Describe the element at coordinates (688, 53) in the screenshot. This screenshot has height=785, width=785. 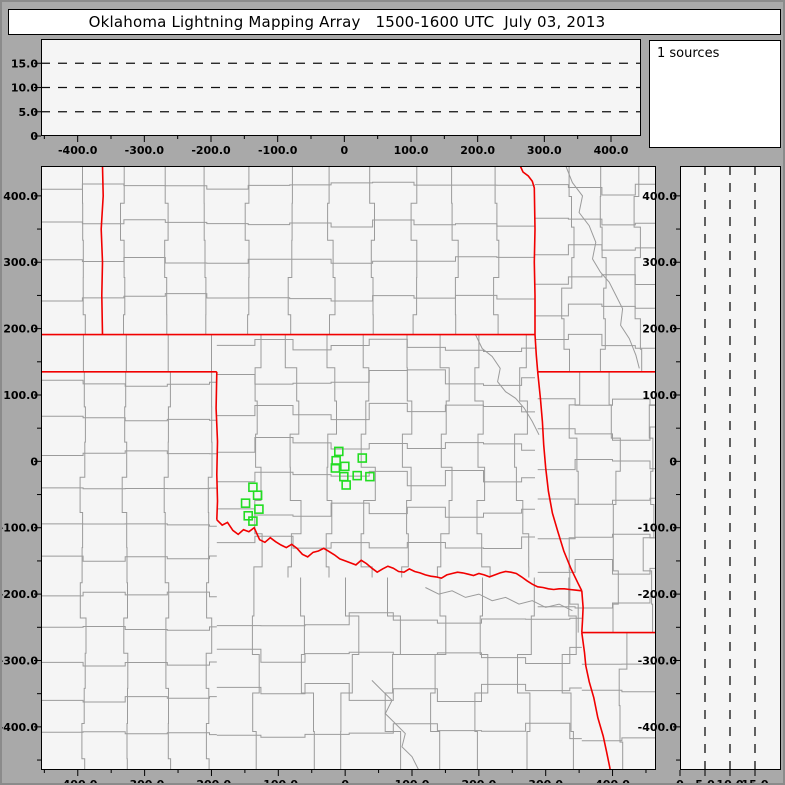
I see `sources-count-label: 1 sources` at that location.